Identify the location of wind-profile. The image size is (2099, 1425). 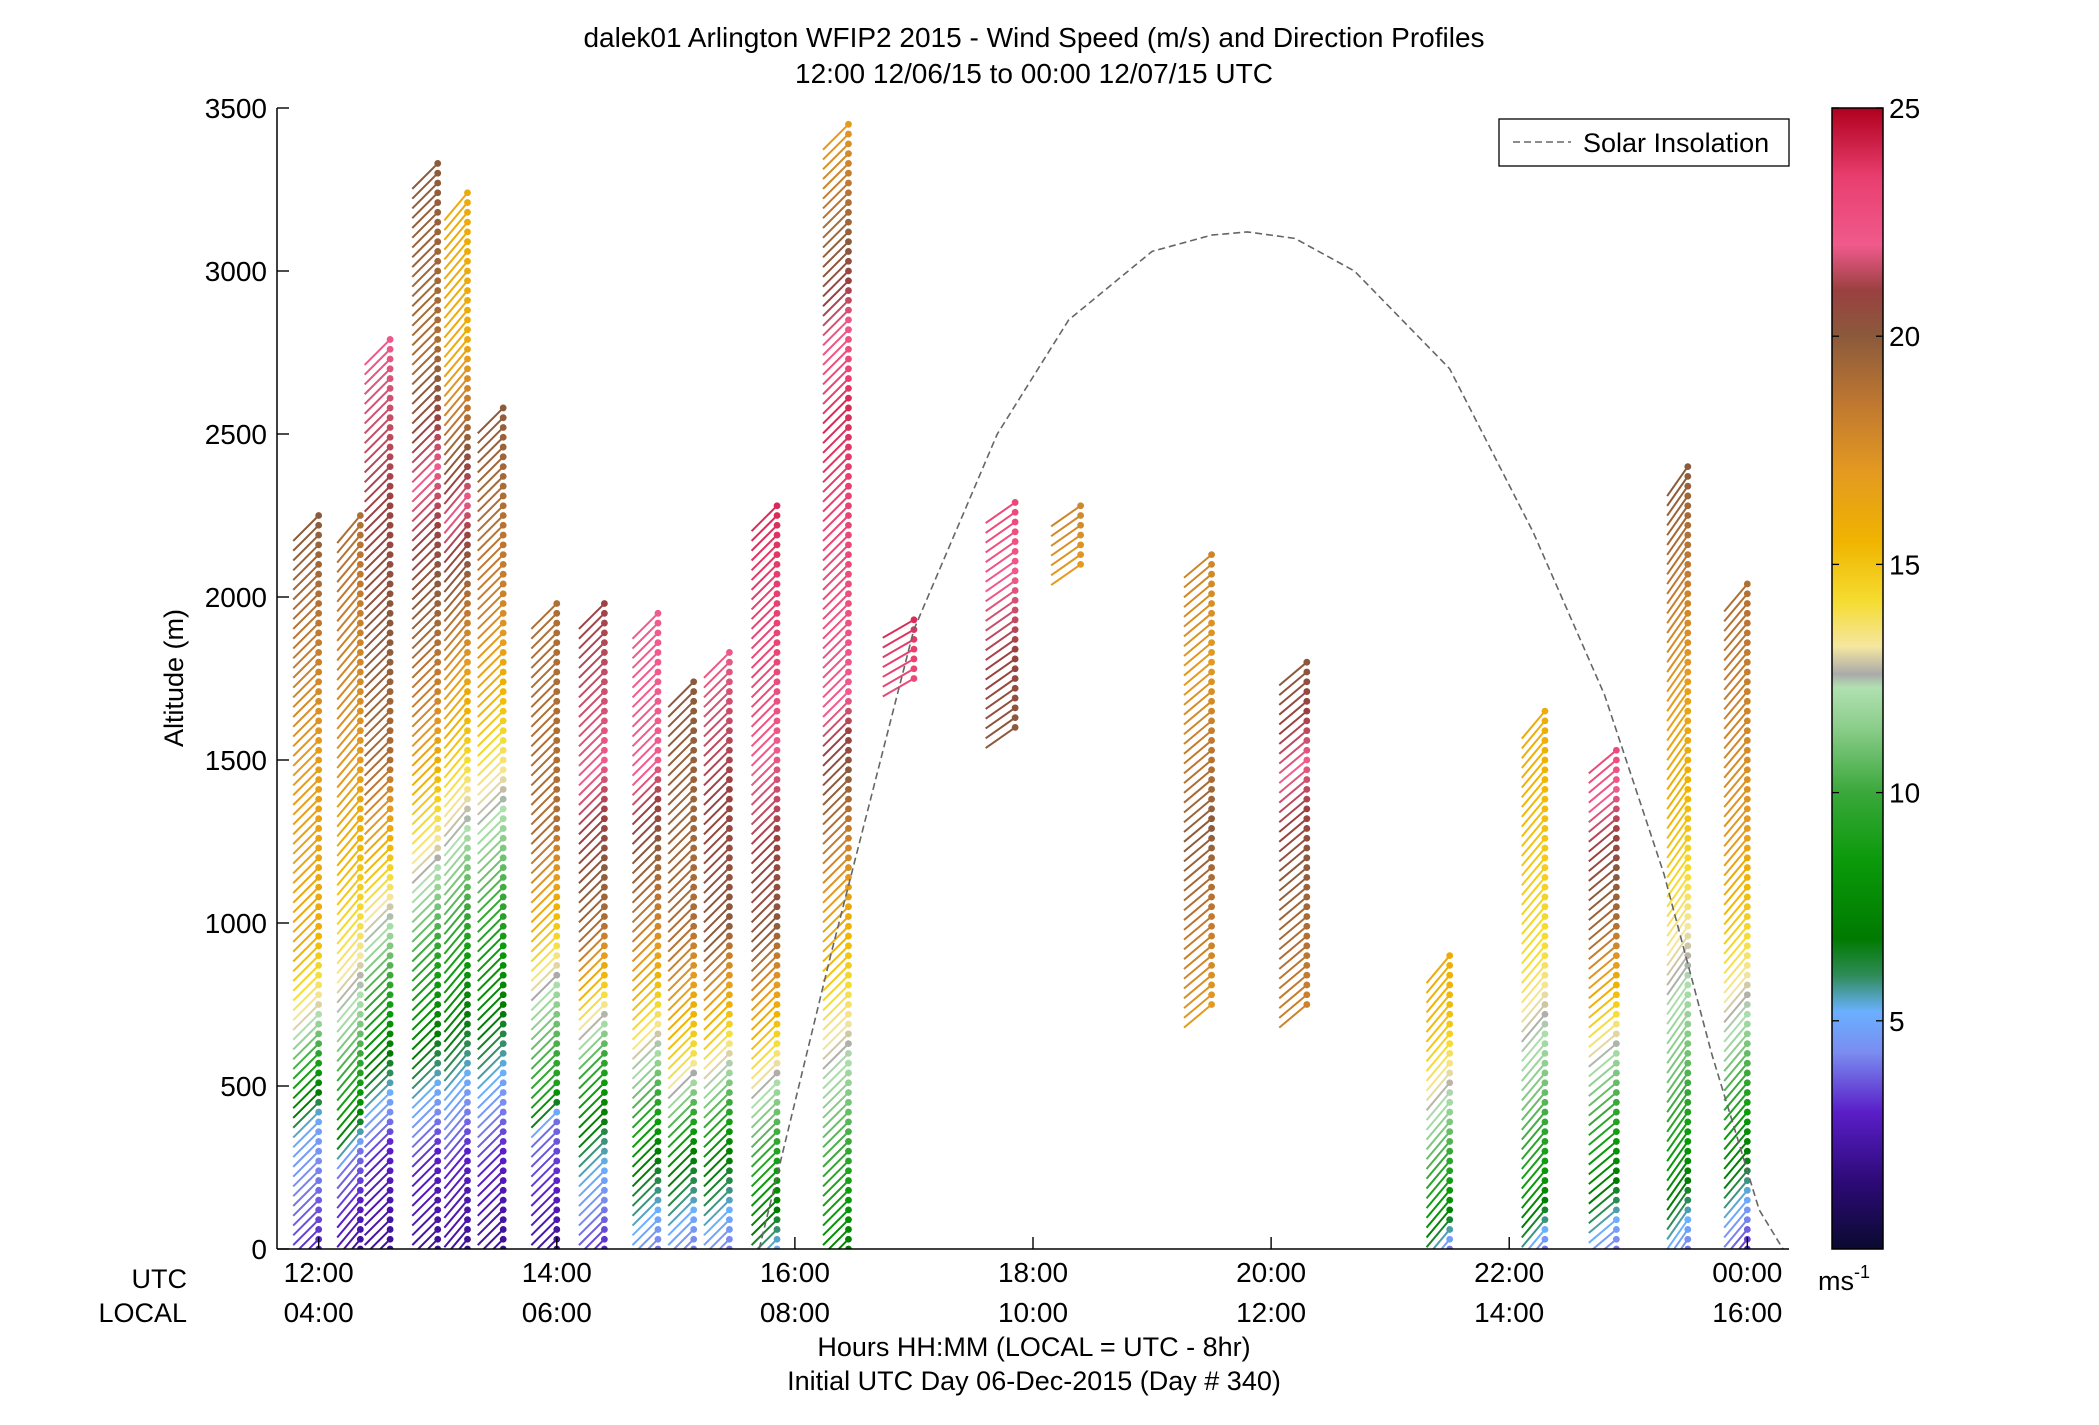
(1679, 856).